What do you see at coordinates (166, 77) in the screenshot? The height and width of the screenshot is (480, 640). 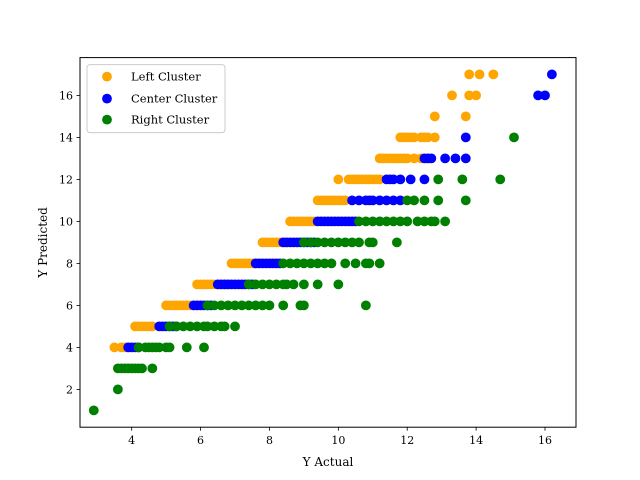 I see `legend-label-left-cluster: Left Cluster` at bounding box center [166, 77].